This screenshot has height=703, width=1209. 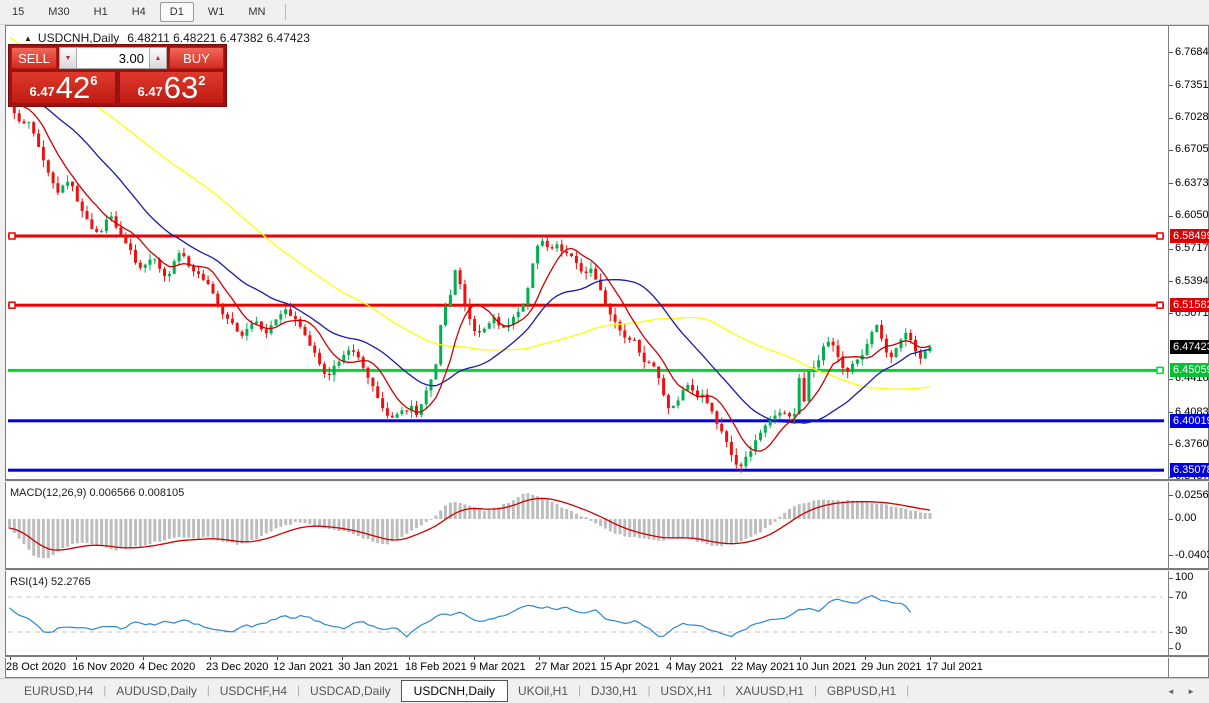 I want to click on macd-axis-label: 0.025609, so click(x=1192, y=494).